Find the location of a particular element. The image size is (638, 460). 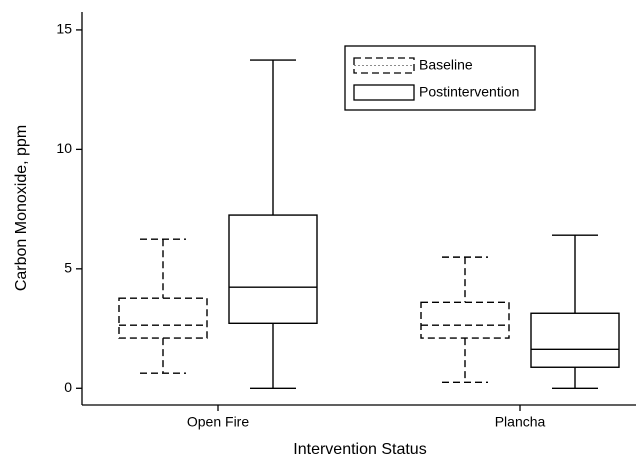

y-axis-label: Carbon Monoxide, ppm is located at coordinates (21, 208).